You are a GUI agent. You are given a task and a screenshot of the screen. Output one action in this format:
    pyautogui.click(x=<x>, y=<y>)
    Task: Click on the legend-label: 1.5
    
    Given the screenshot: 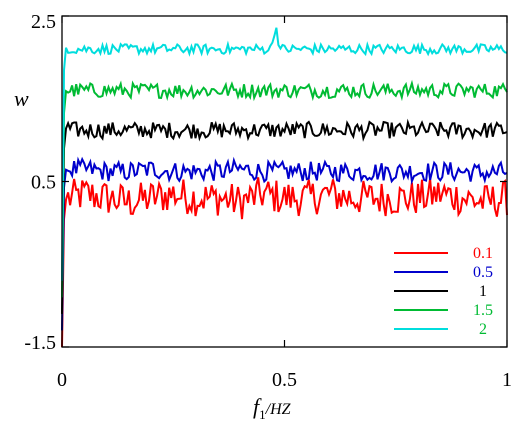 What is the action you would take?
    pyautogui.click(x=483, y=310)
    